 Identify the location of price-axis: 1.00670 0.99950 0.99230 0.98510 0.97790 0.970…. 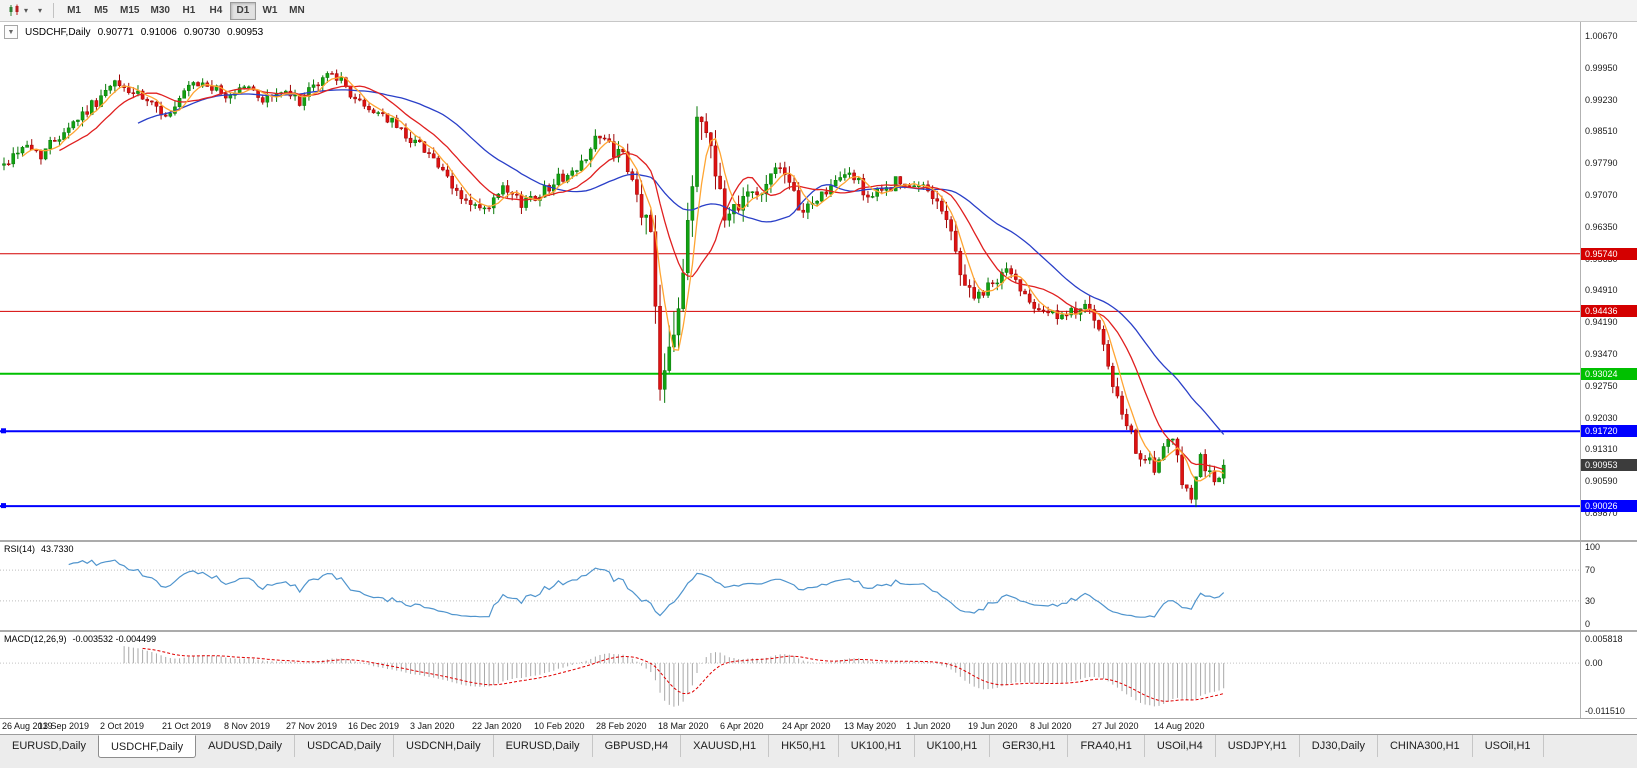
(1608, 281).